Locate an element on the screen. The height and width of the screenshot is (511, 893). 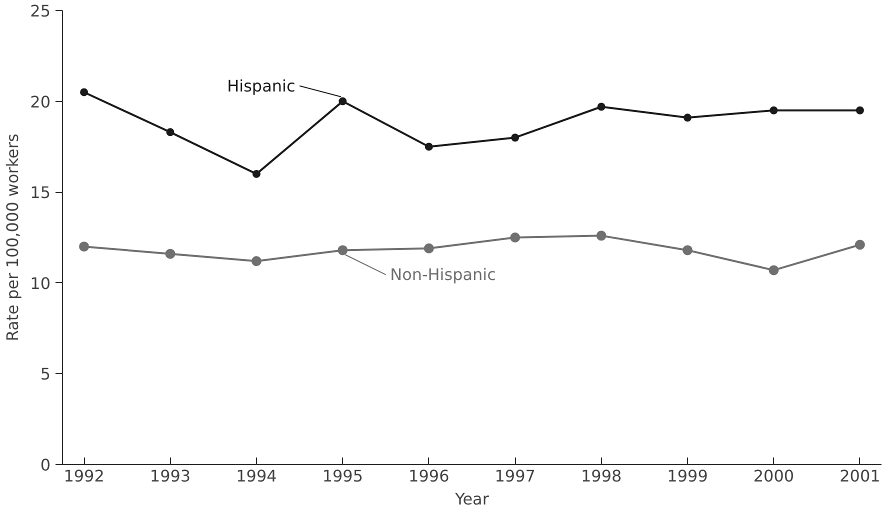
x-tick-label: 1998 is located at coordinates (601, 476).